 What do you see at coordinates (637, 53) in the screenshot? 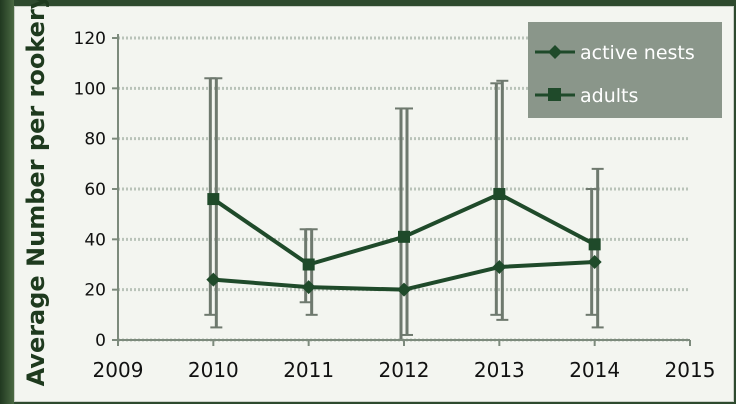
I see `legend-label-active-nests: active nests` at bounding box center [637, 53].